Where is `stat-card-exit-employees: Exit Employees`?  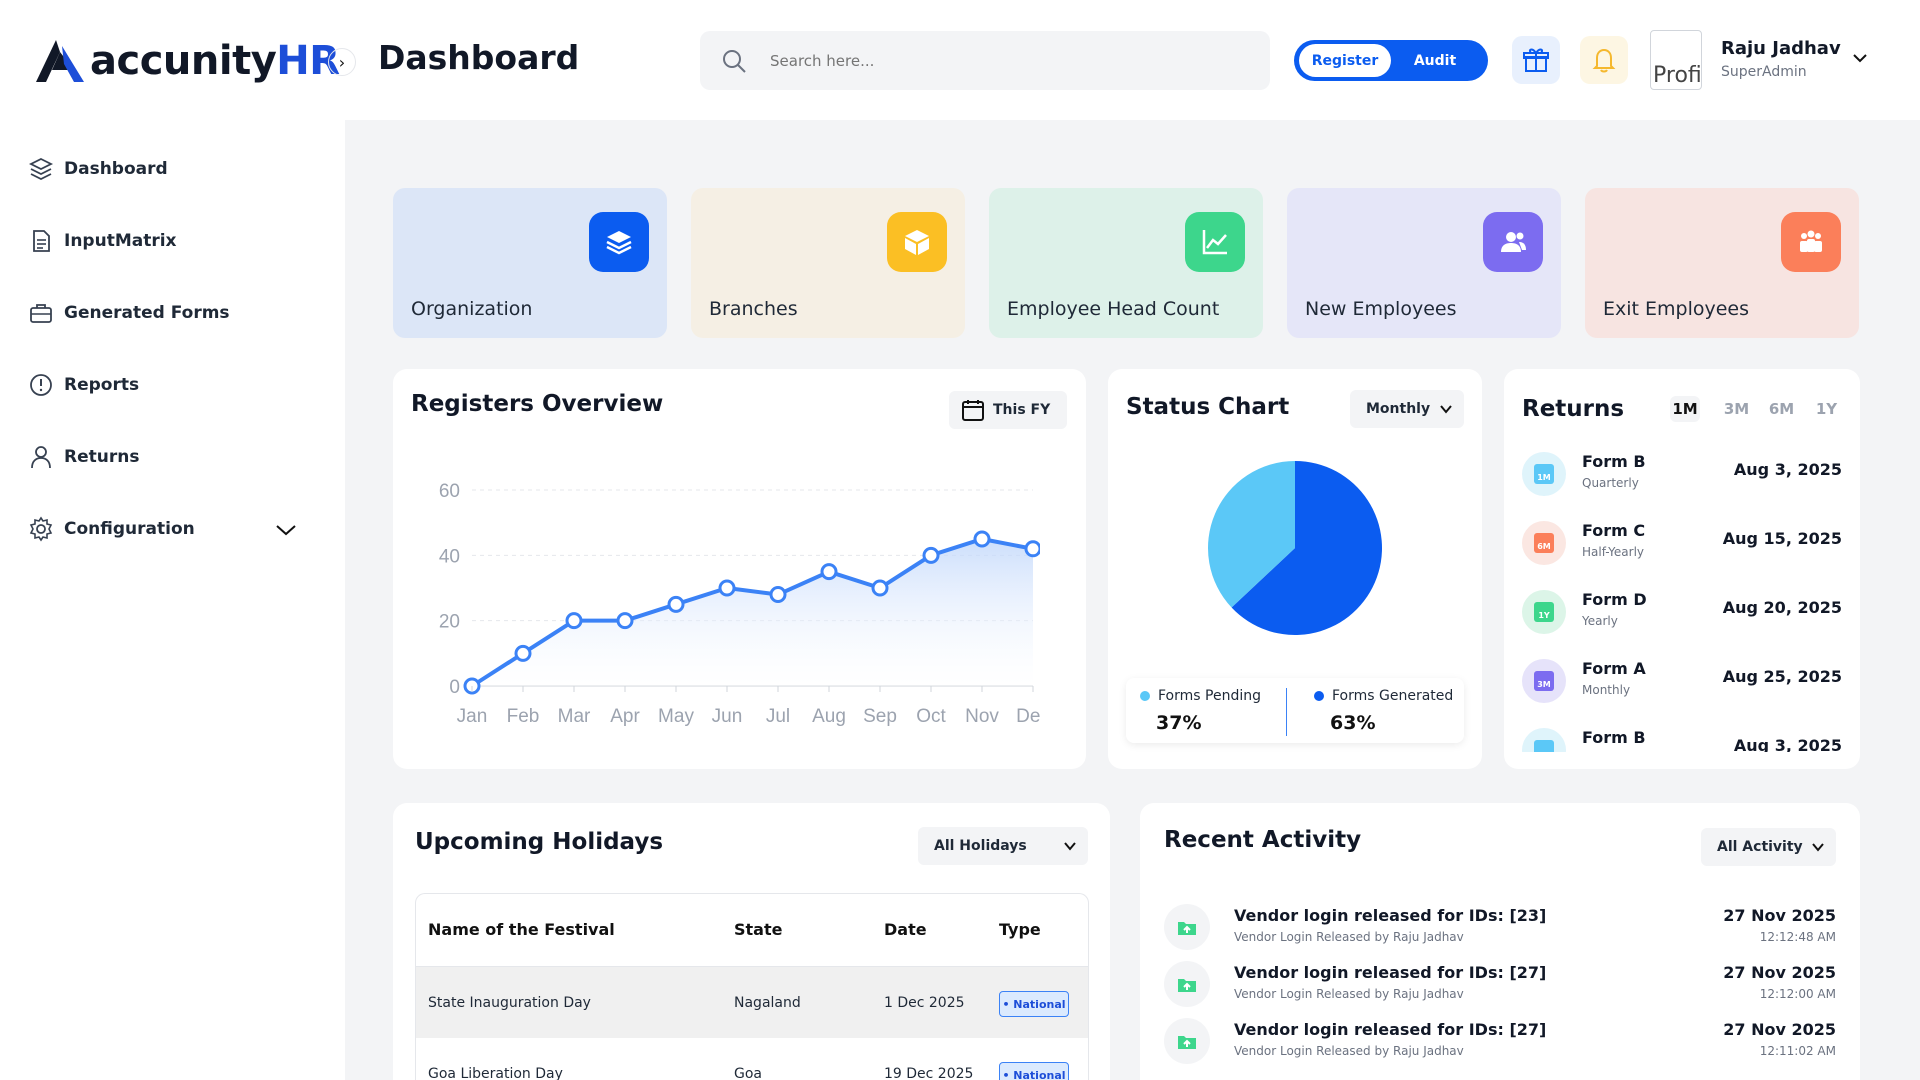 stat-card-exit-employees: Exit Employees is located at coordinates (1722, 263).